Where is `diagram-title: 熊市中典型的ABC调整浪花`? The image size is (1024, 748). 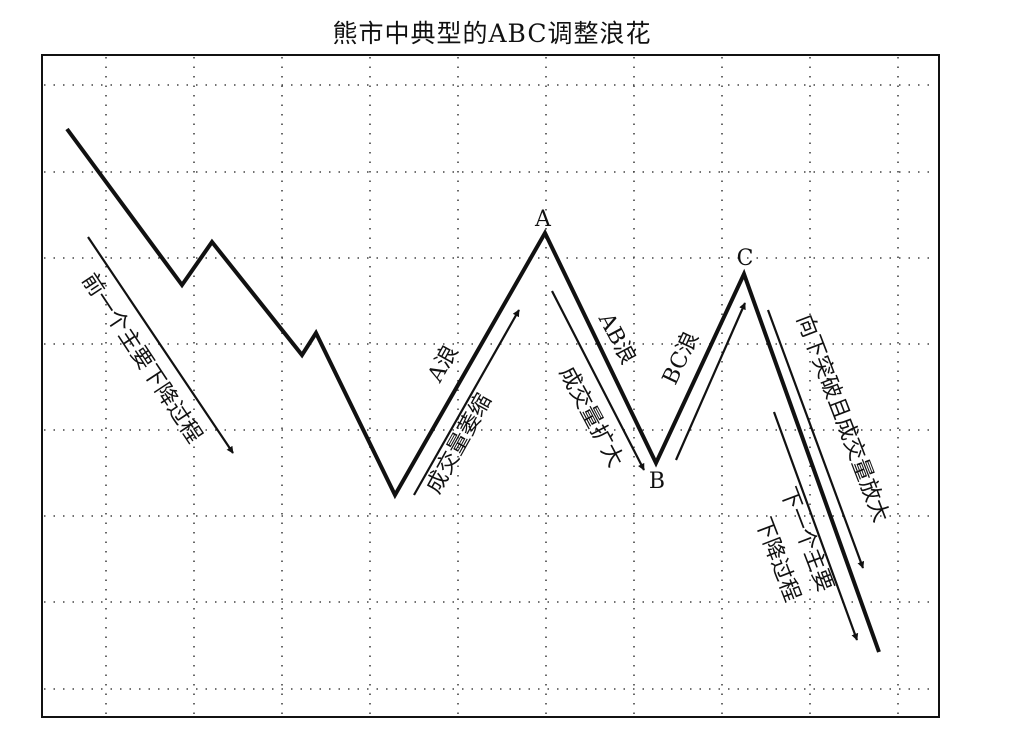
diagram-title: 熊市中典型的ABC调整浪花 is located at coordinates (492, 33).